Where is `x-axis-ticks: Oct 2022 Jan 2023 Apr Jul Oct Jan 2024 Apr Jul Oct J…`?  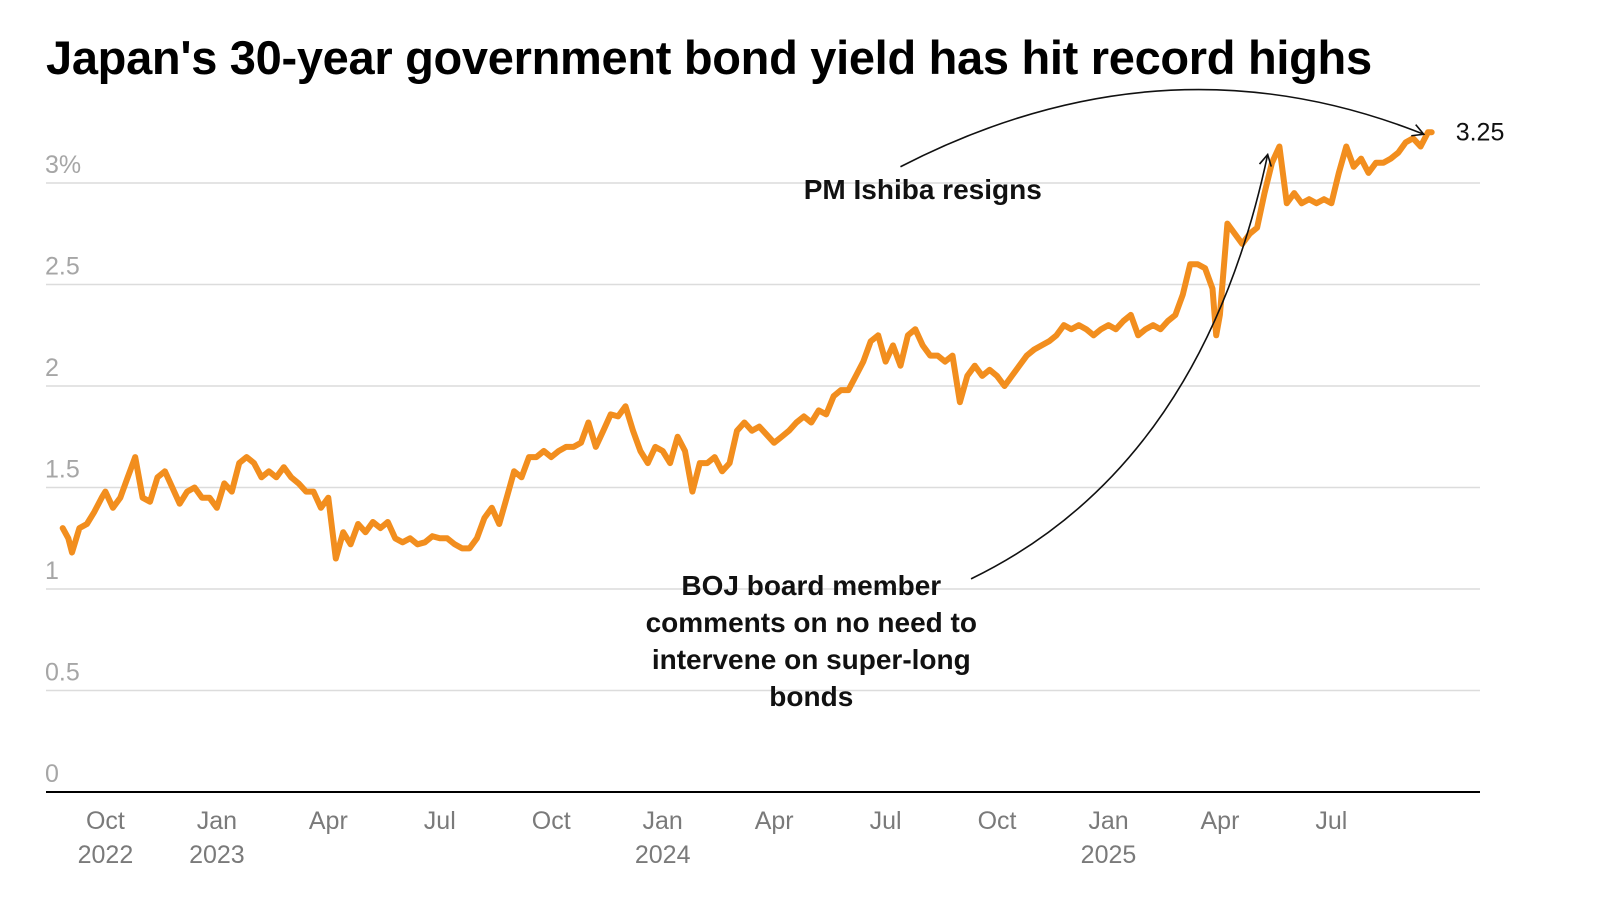 x-axis-ticks: Oct 2022 Jan 2023 Apr Jul Oct Jan 2024 Apr Jul Oct J… is located at coordinates (713, 838).